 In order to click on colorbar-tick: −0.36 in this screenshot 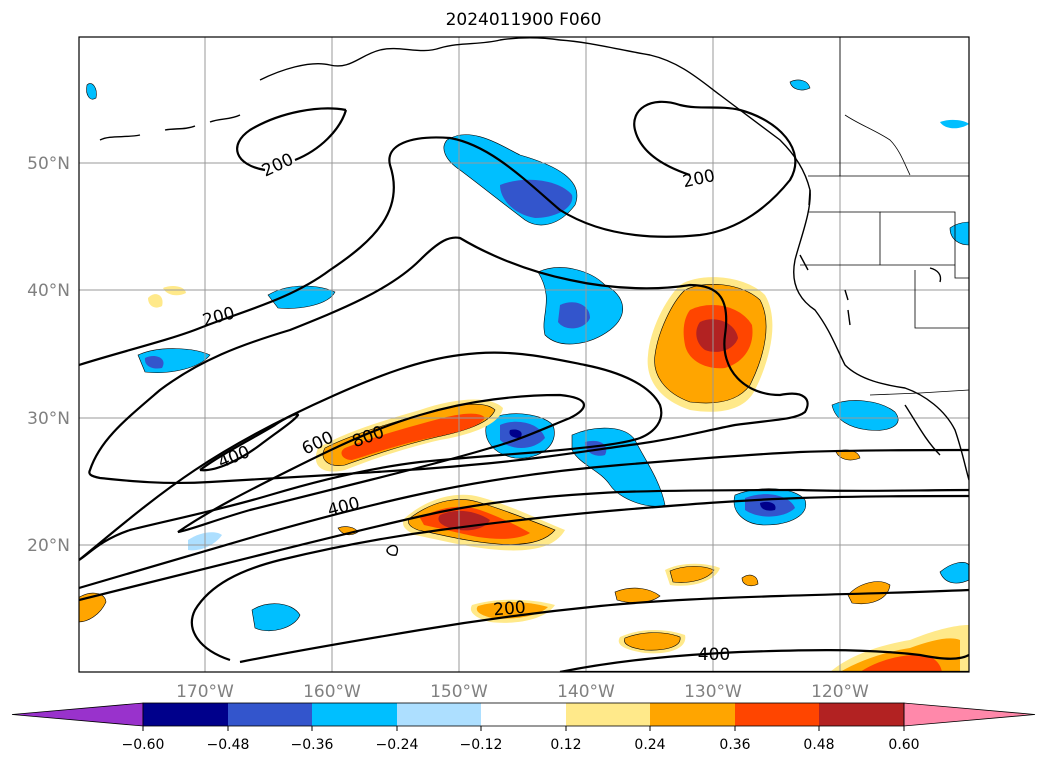, I will do `click(312, 745)`.